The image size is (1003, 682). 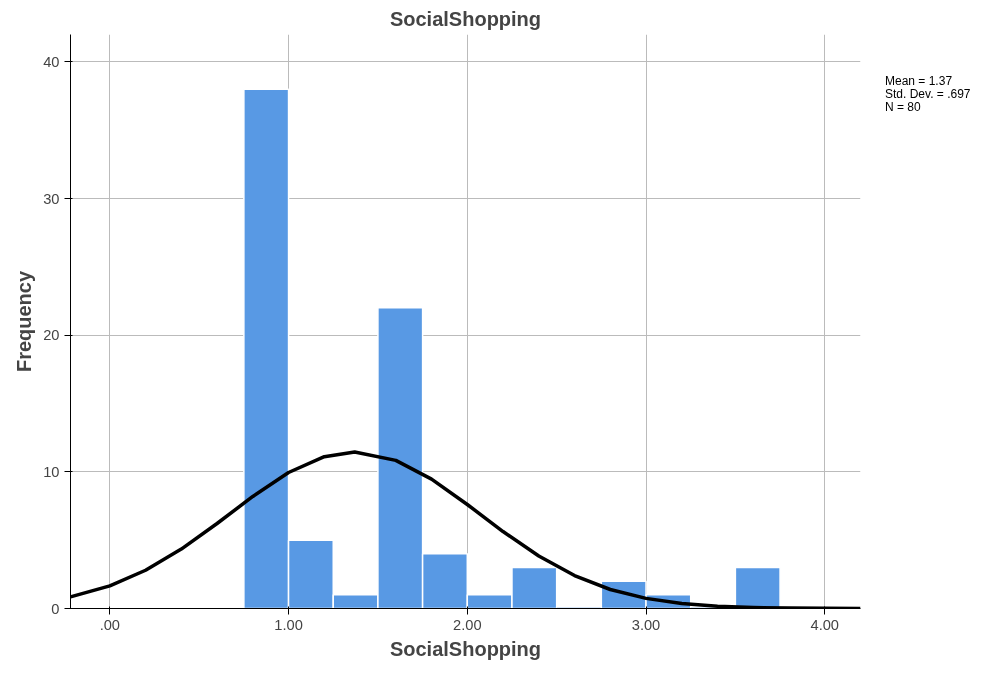 I want to click on text: Mean = 1.37, so click(x=919, y=81).